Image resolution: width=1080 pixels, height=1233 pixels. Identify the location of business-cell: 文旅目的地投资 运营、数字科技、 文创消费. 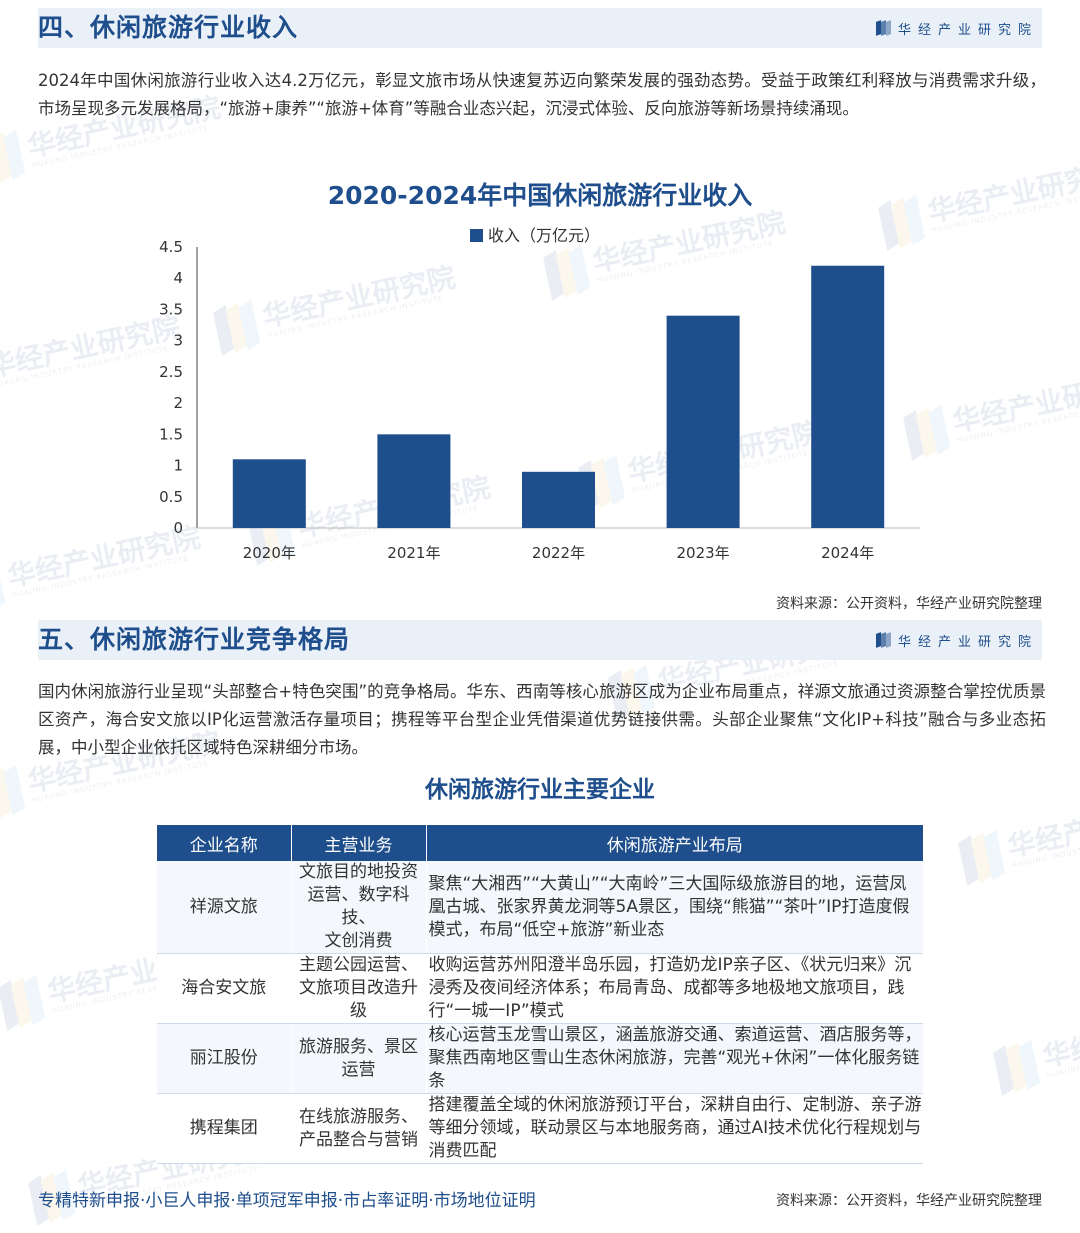
(359, 907).